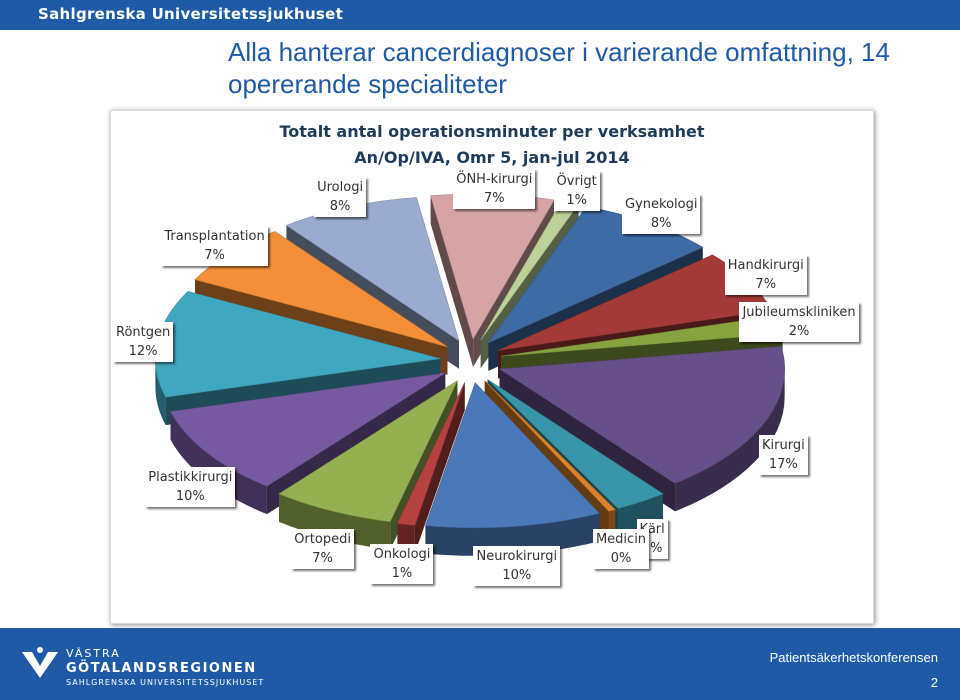 This screenshot has width=960, height=700. I want to click on slice-label-önh-kirurgi: ÖNH-kirurgi 7%, so click(494, 189).